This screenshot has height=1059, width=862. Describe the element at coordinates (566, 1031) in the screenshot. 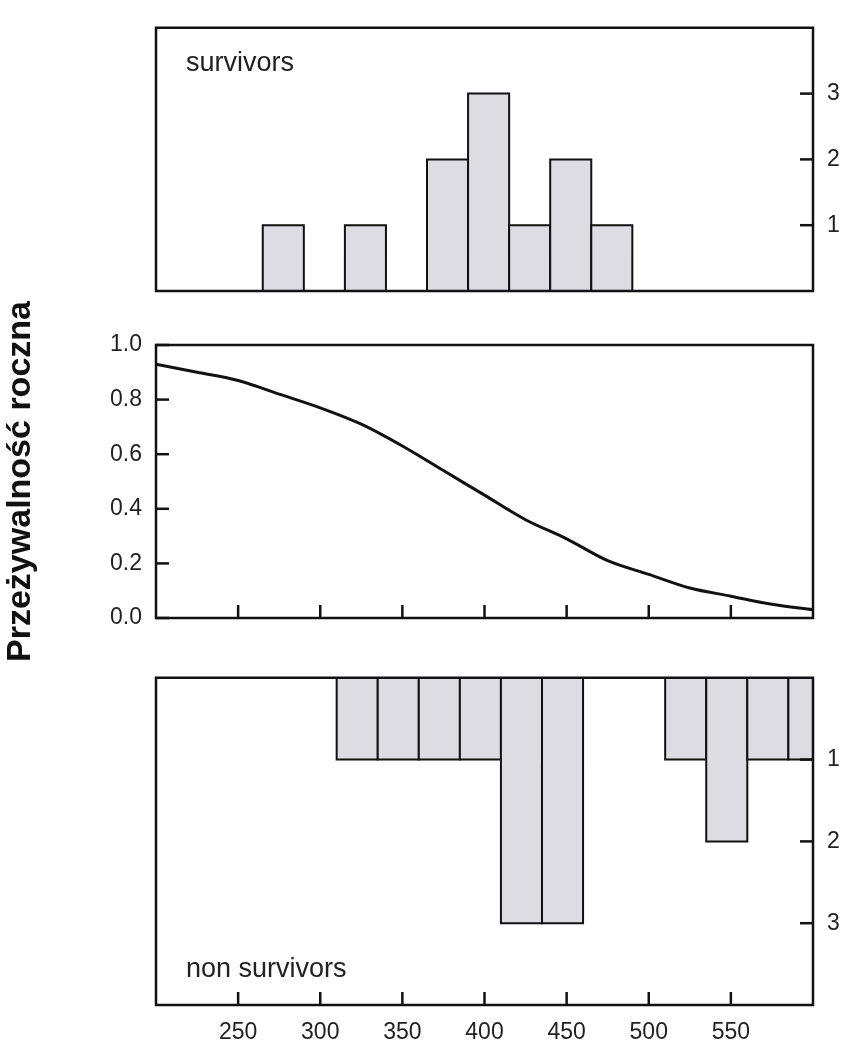

I see `x-tick-label: 450` at that location.